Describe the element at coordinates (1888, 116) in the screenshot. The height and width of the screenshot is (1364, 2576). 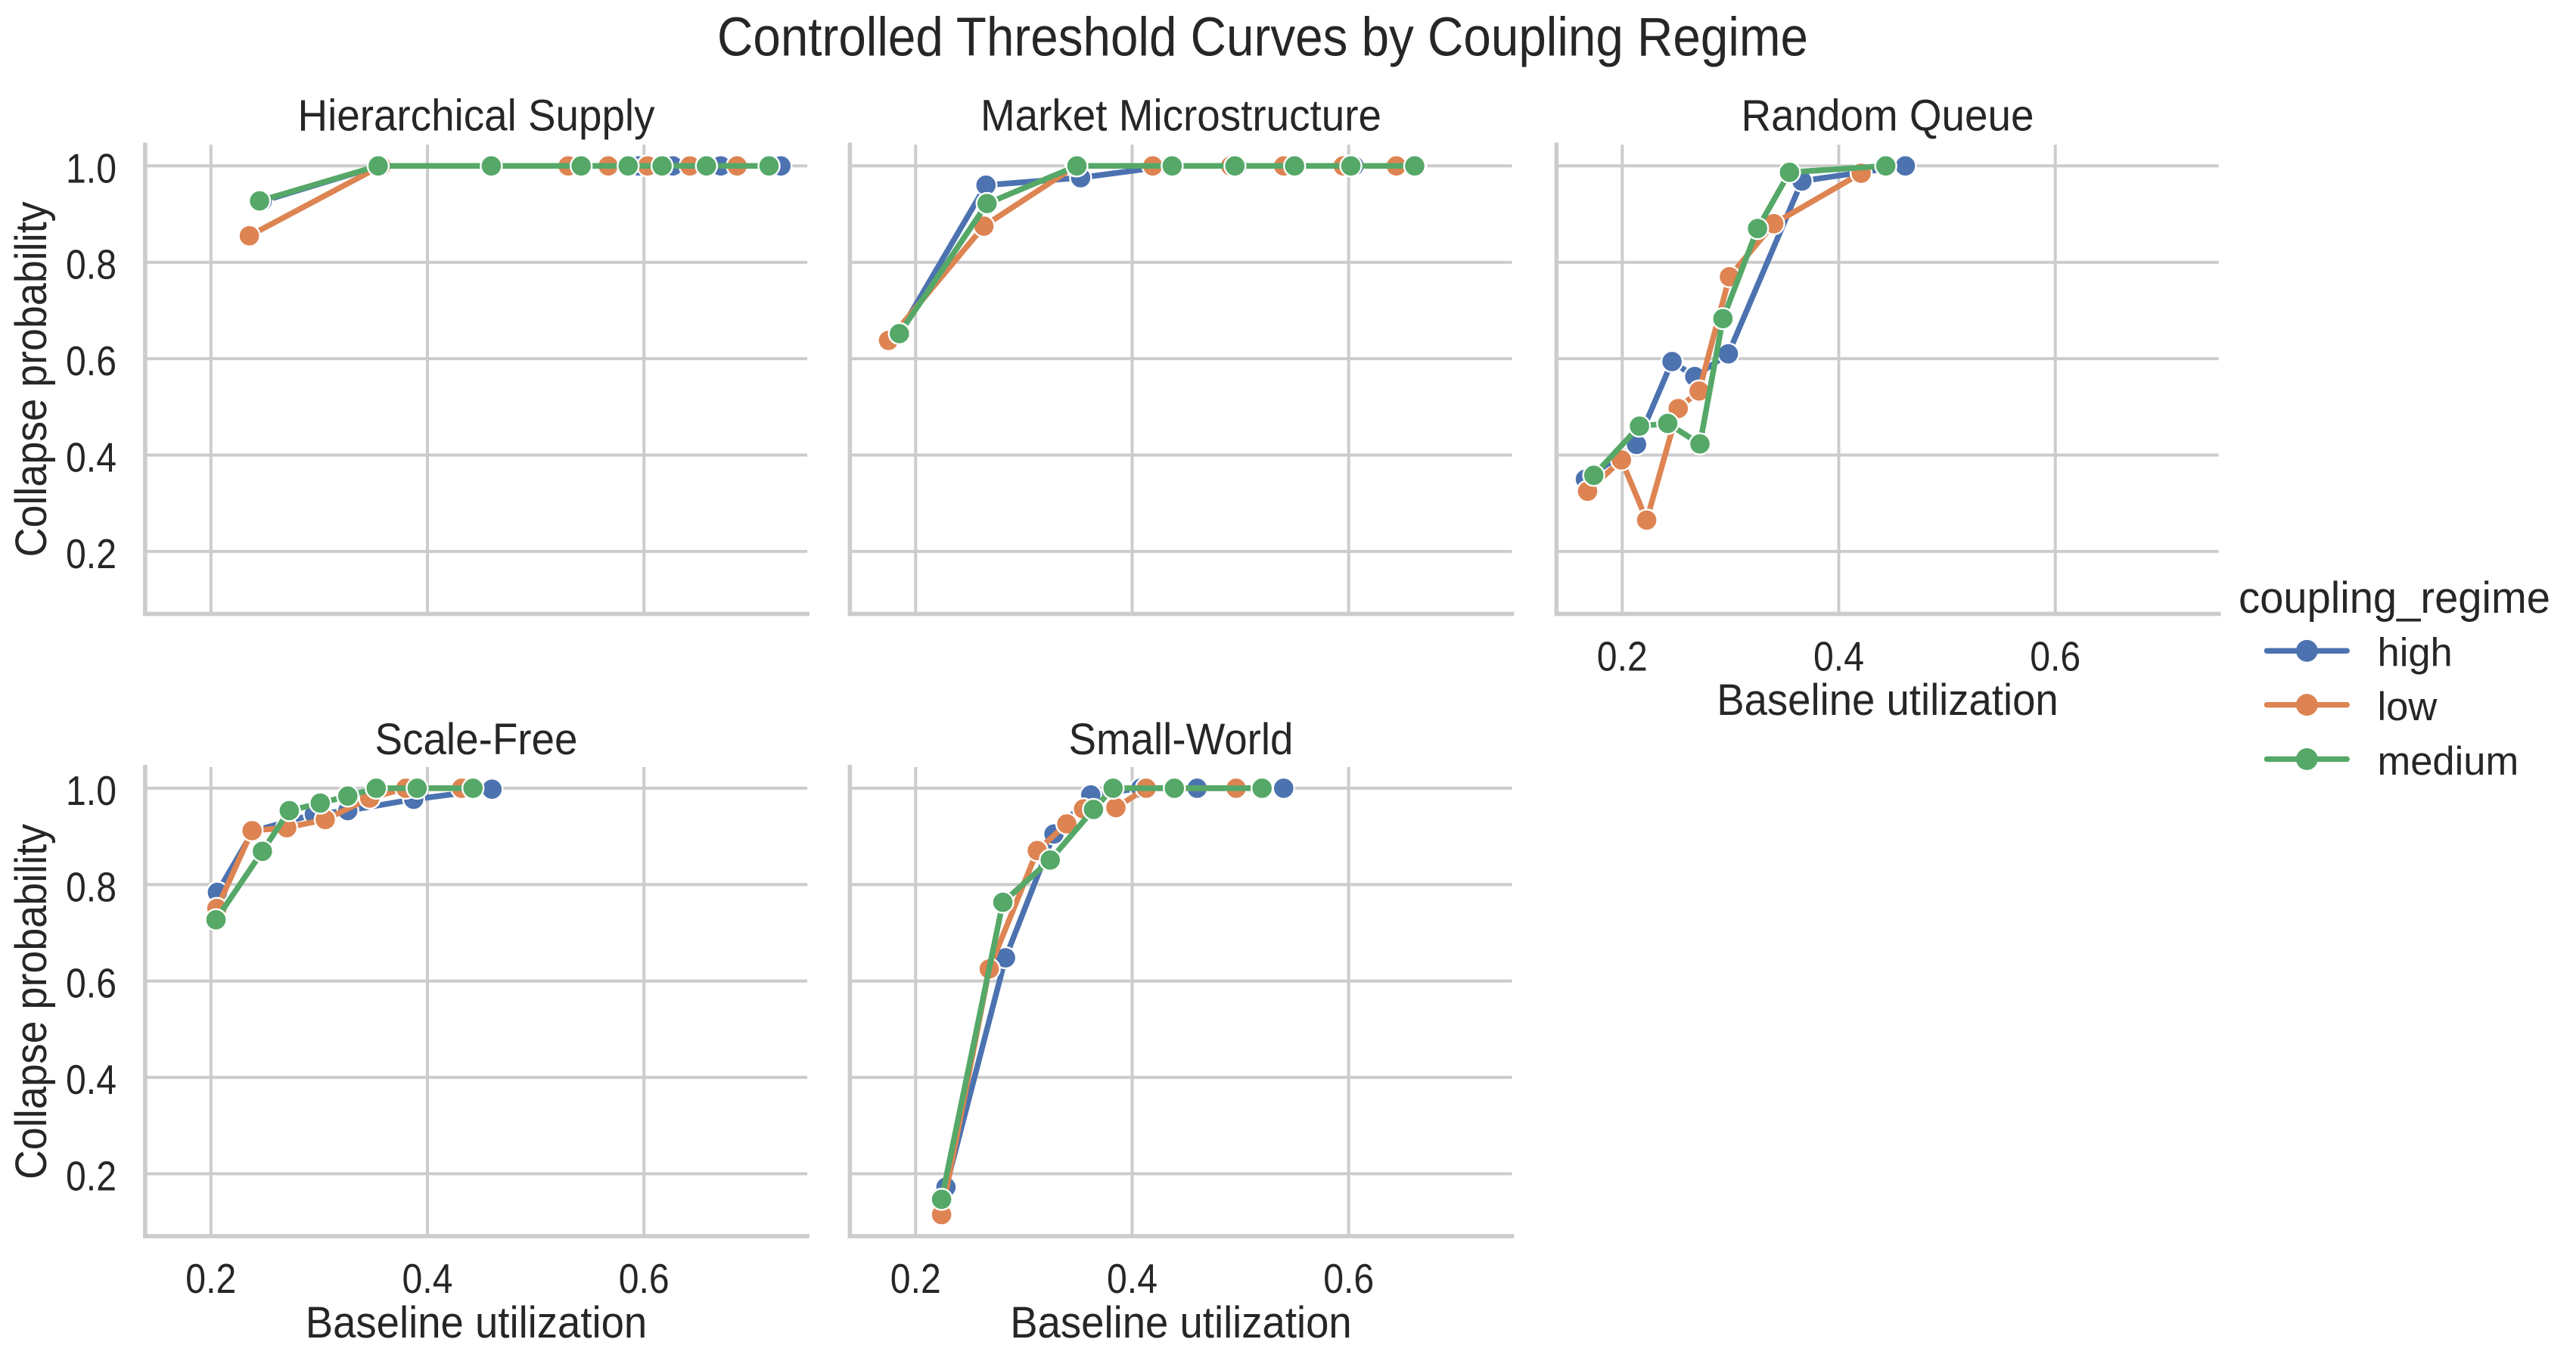
I see `svg-text: Random Queue` at that location.